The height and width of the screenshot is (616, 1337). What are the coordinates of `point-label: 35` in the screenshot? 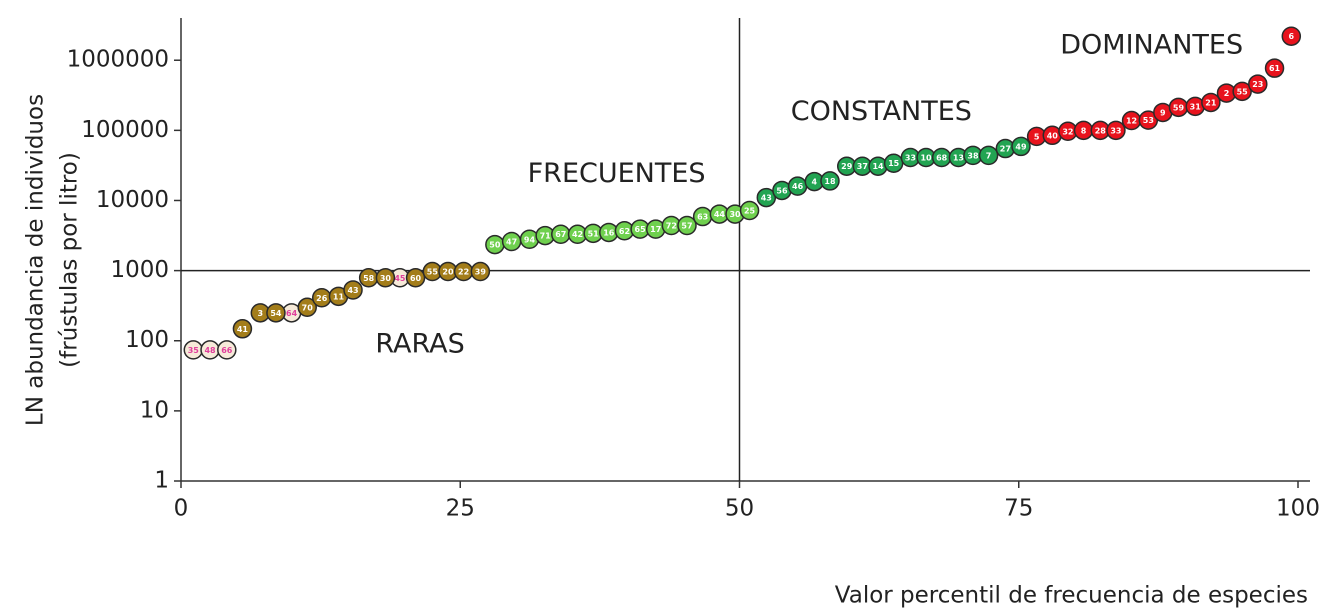 It's located at (194, 350).